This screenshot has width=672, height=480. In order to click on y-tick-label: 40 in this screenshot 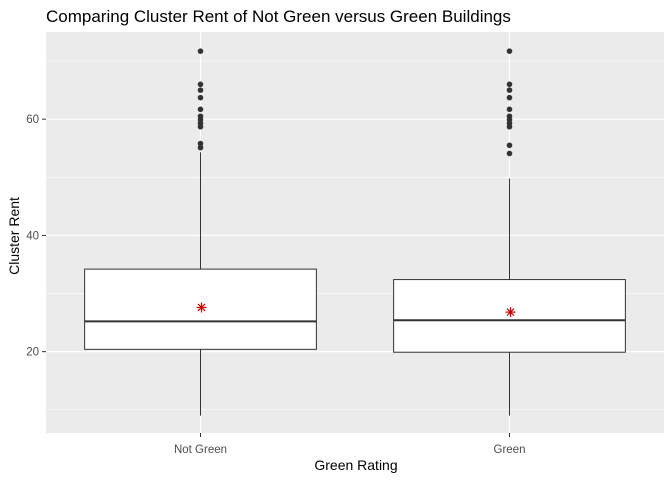, I will do `click(32, 236)`.